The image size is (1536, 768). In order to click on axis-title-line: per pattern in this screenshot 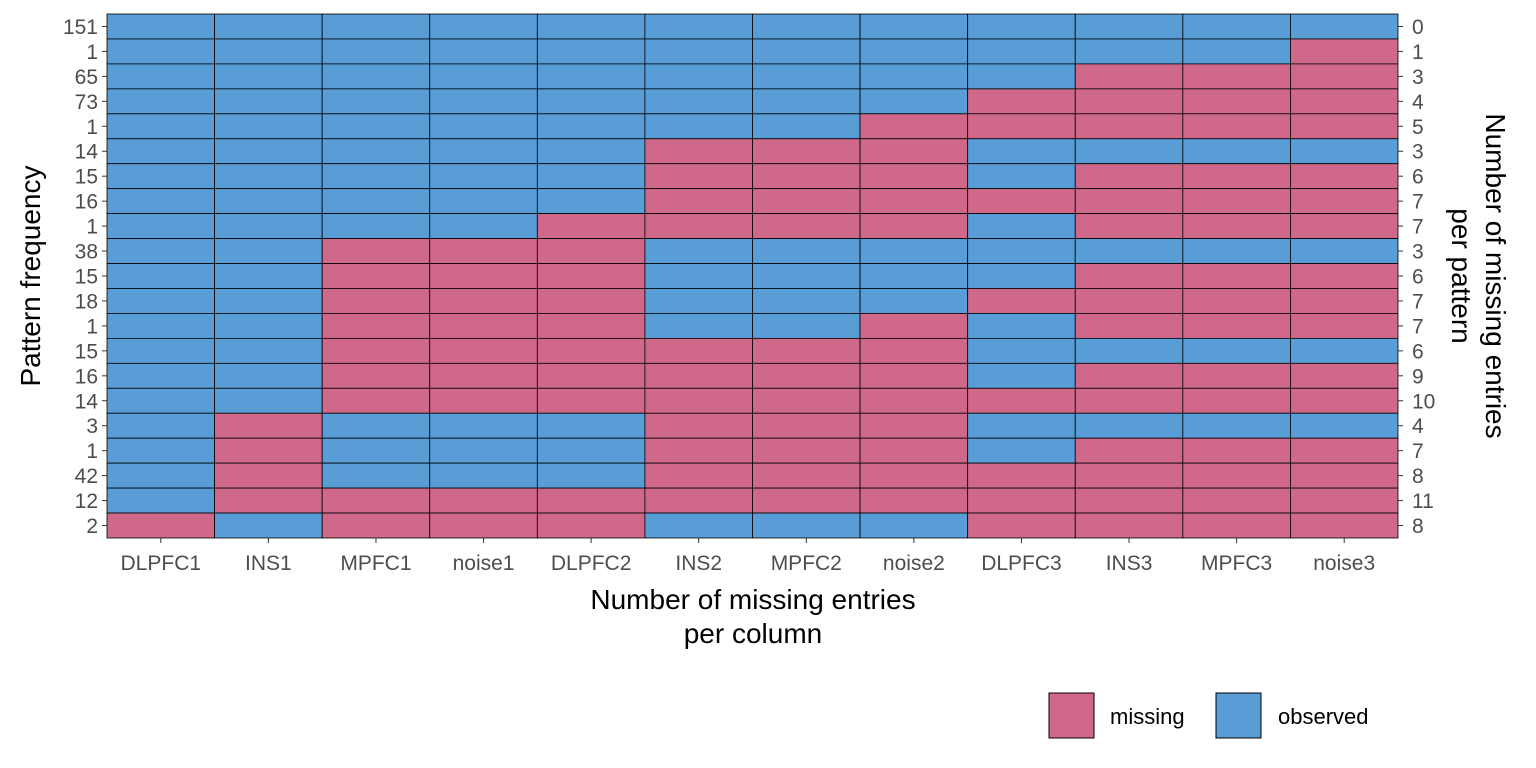, I will do `click(1461, 275)`.